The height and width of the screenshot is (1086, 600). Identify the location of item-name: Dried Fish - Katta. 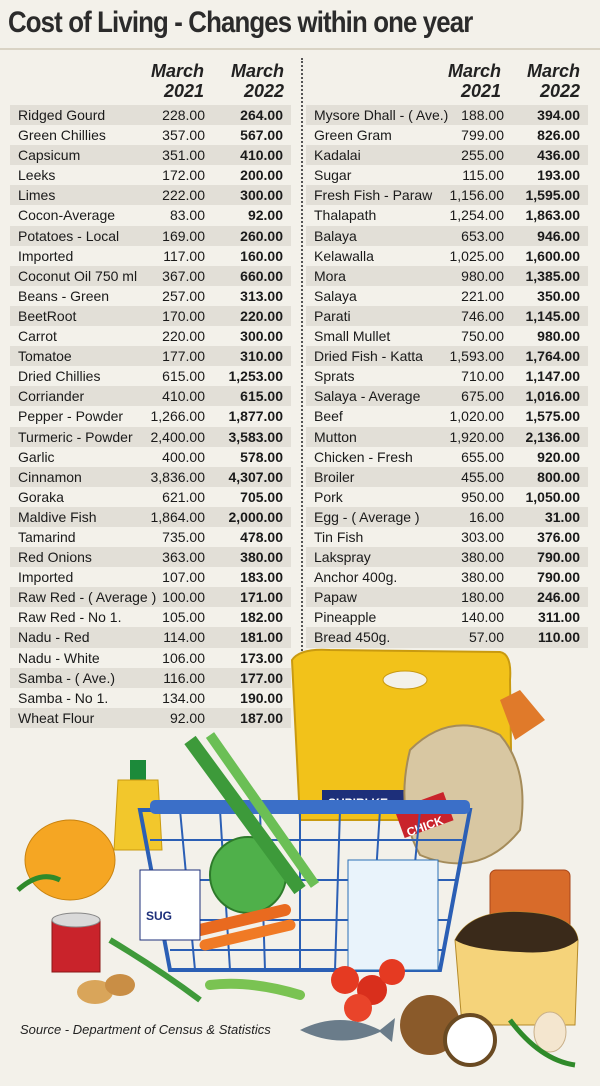
(368, 356).